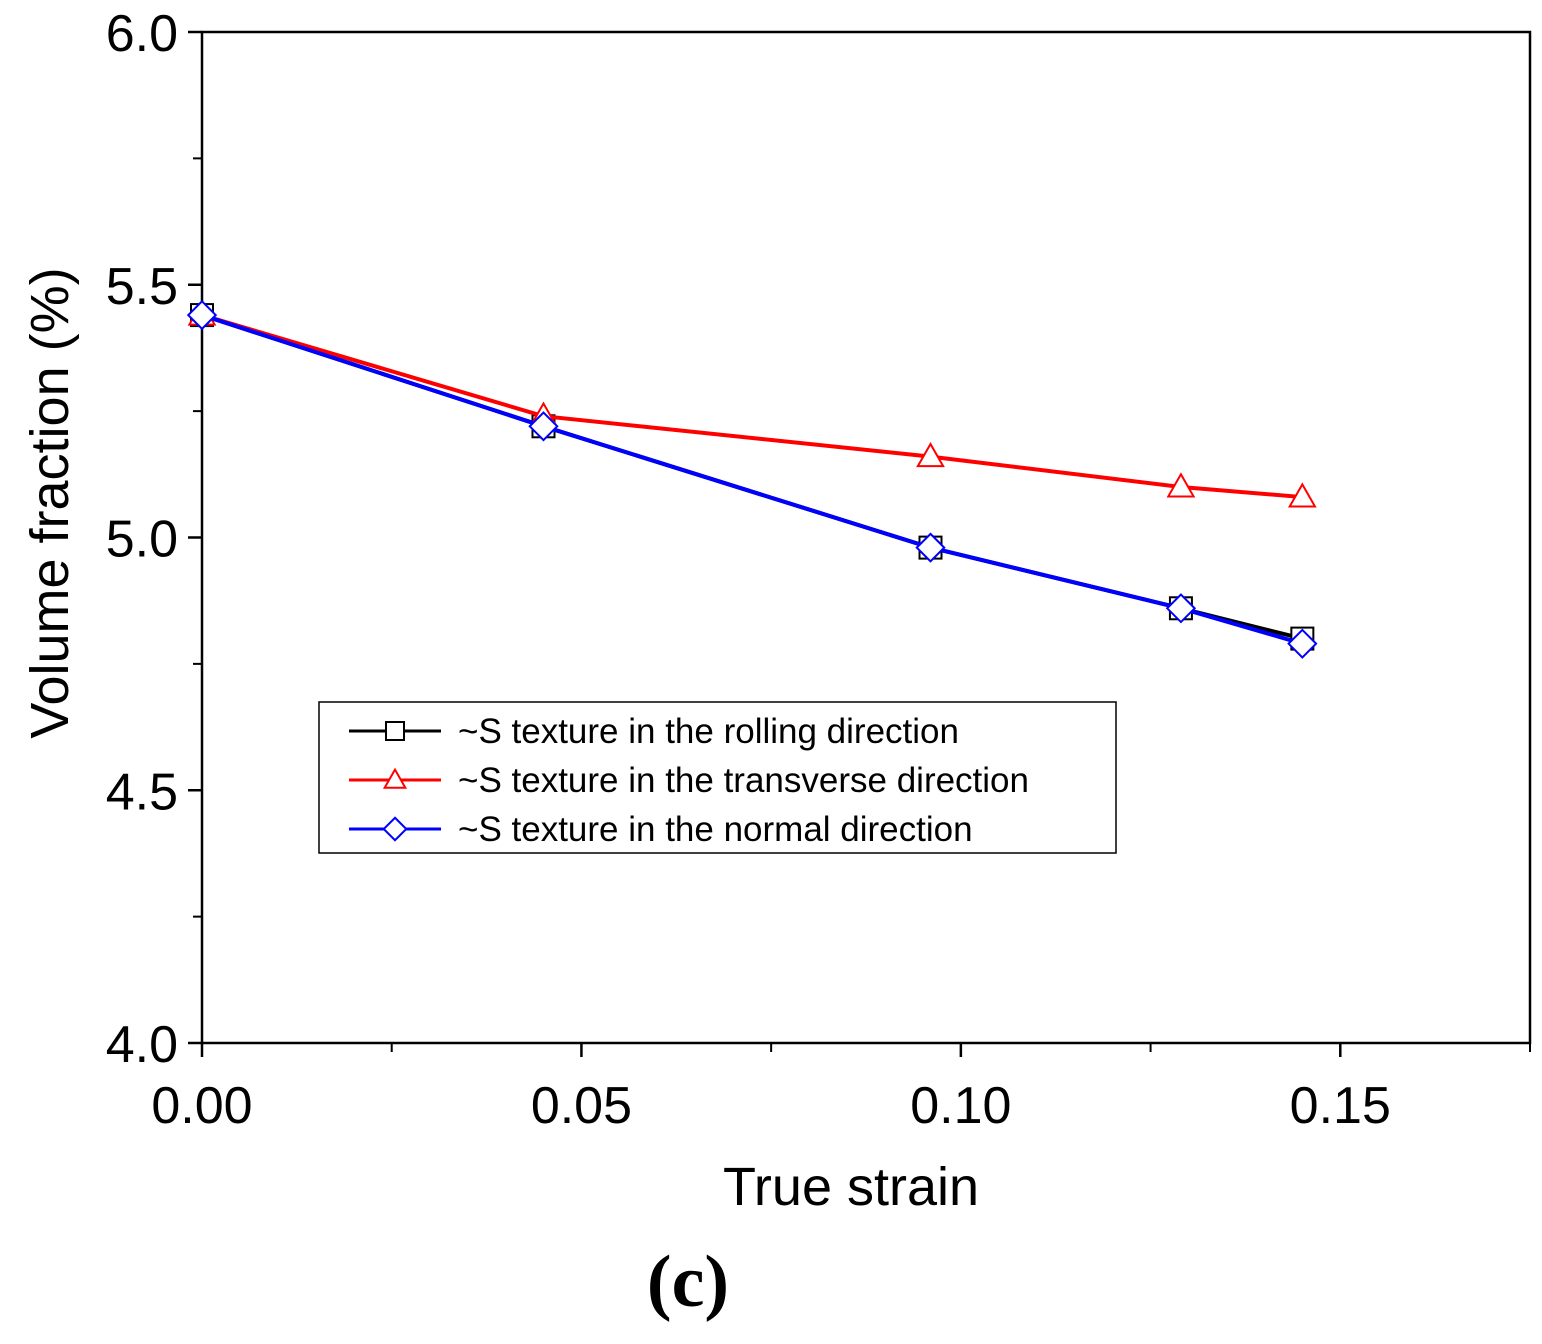 The height and width of the screenshot is (1344, 1542). Describe the element at coordinates (395, 731) in the screenshot. I see `legend-marker-rolling` at that location.